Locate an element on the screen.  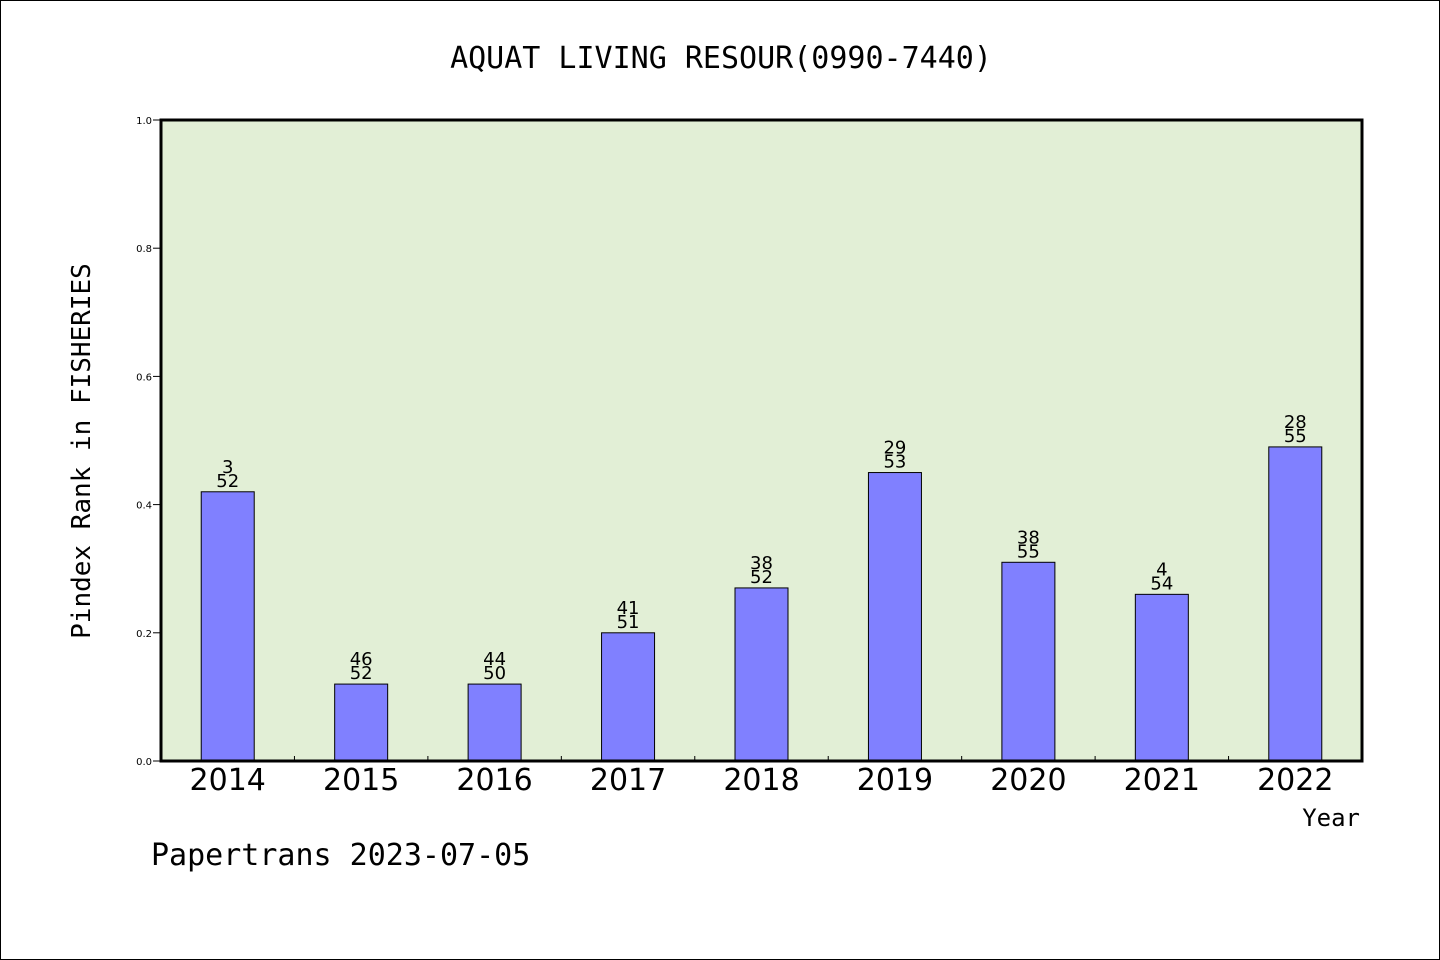
bar-2019 is located at coordinates (894, 617).